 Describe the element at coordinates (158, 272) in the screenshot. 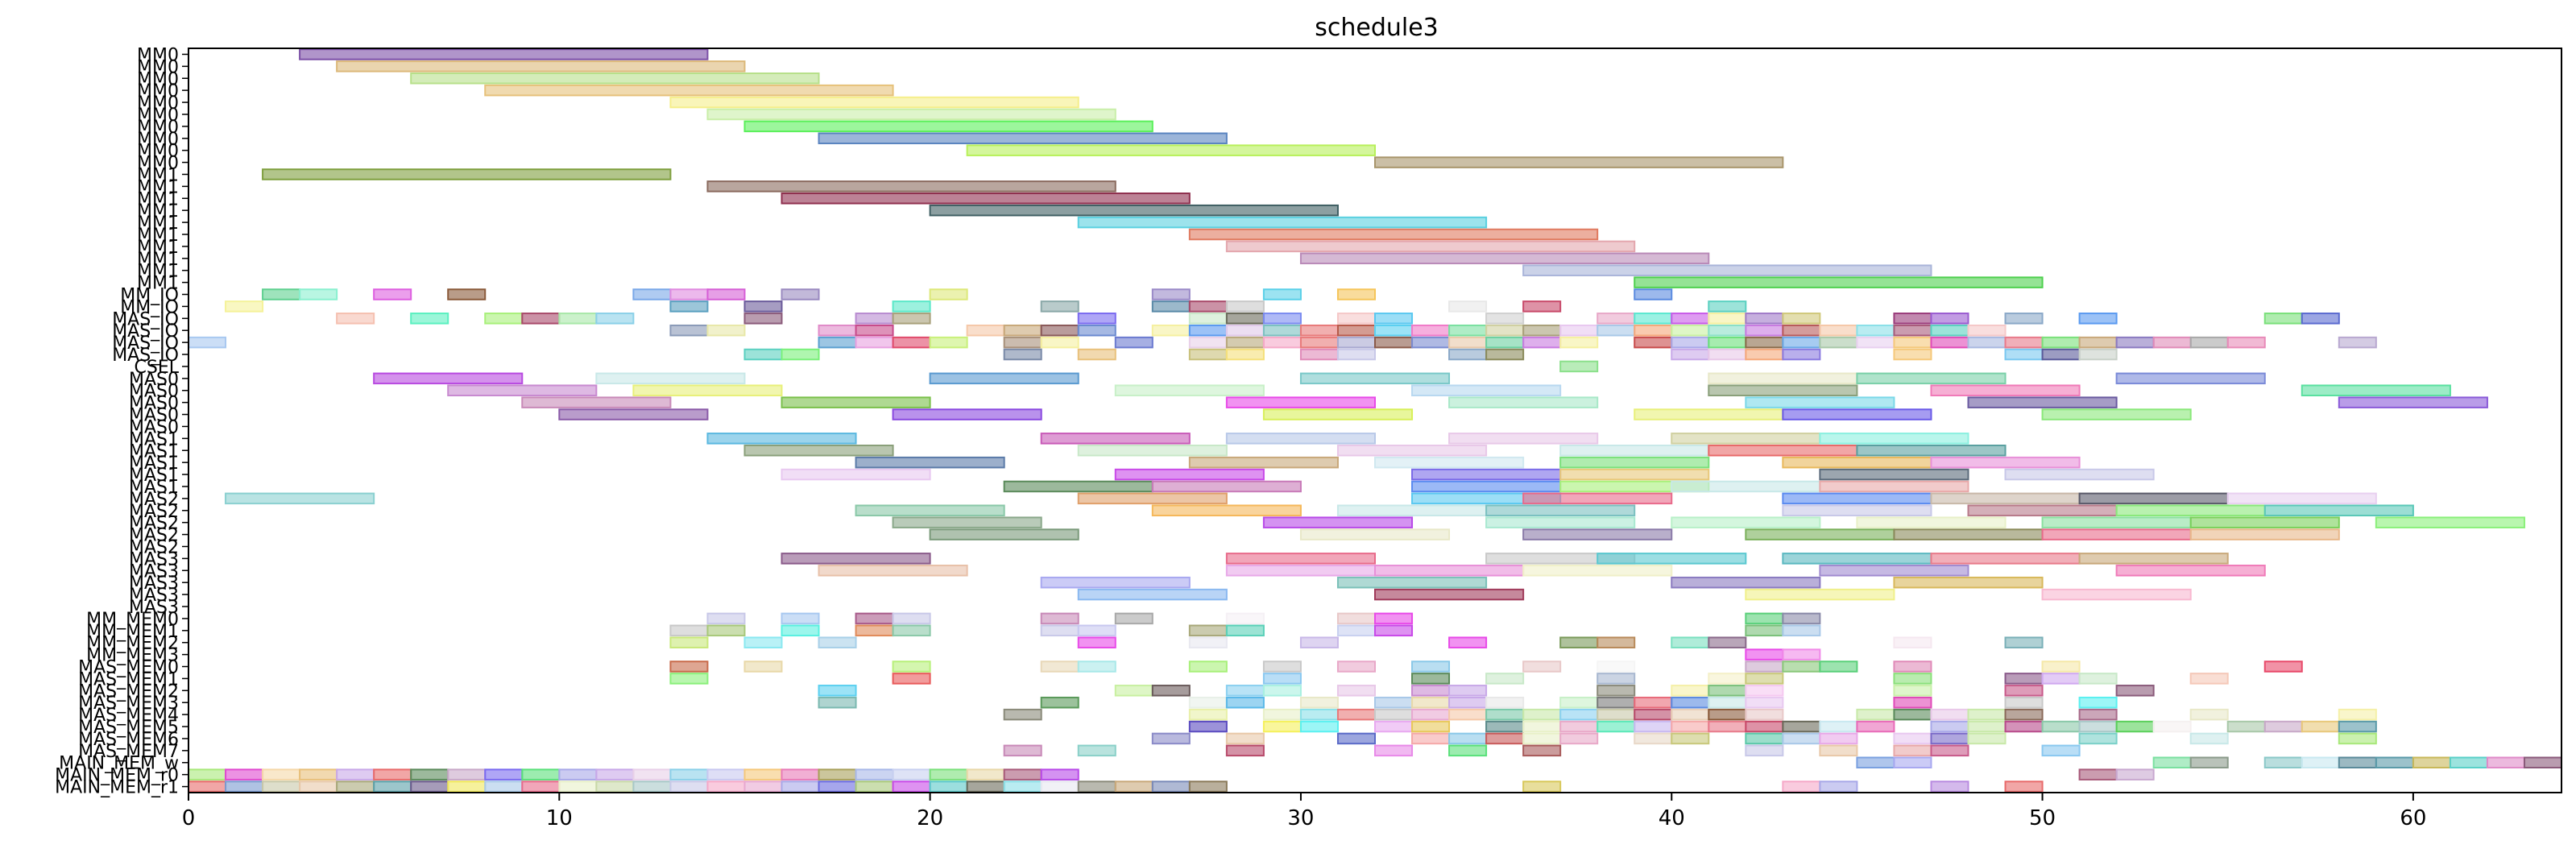

I see `y-tick-label: MM1` at that location.